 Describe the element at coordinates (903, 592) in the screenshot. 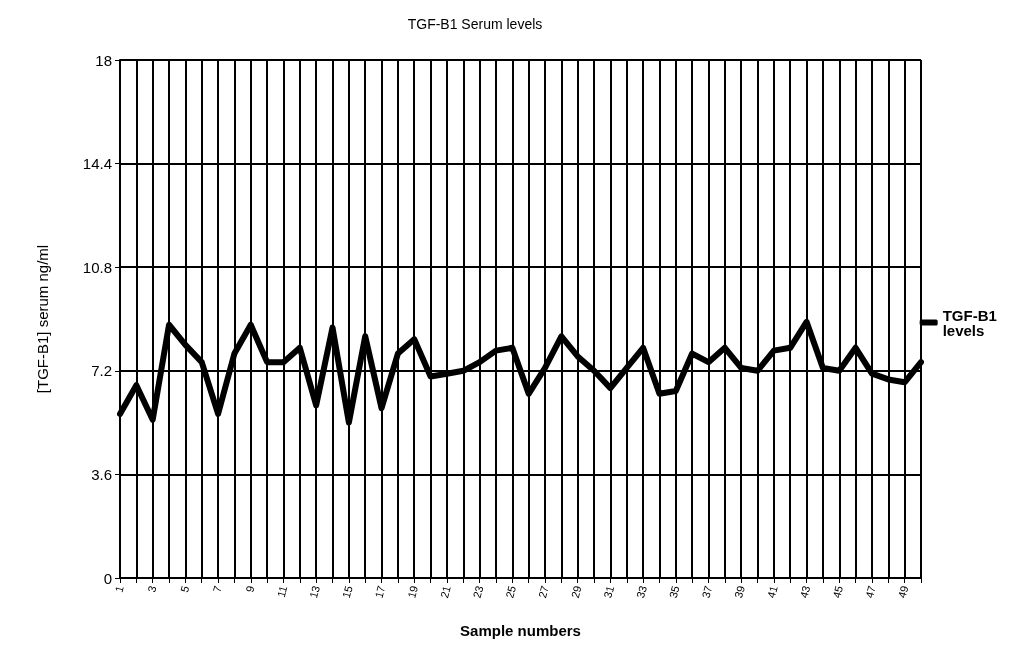

I see `x-tick-label: 49` at that location.